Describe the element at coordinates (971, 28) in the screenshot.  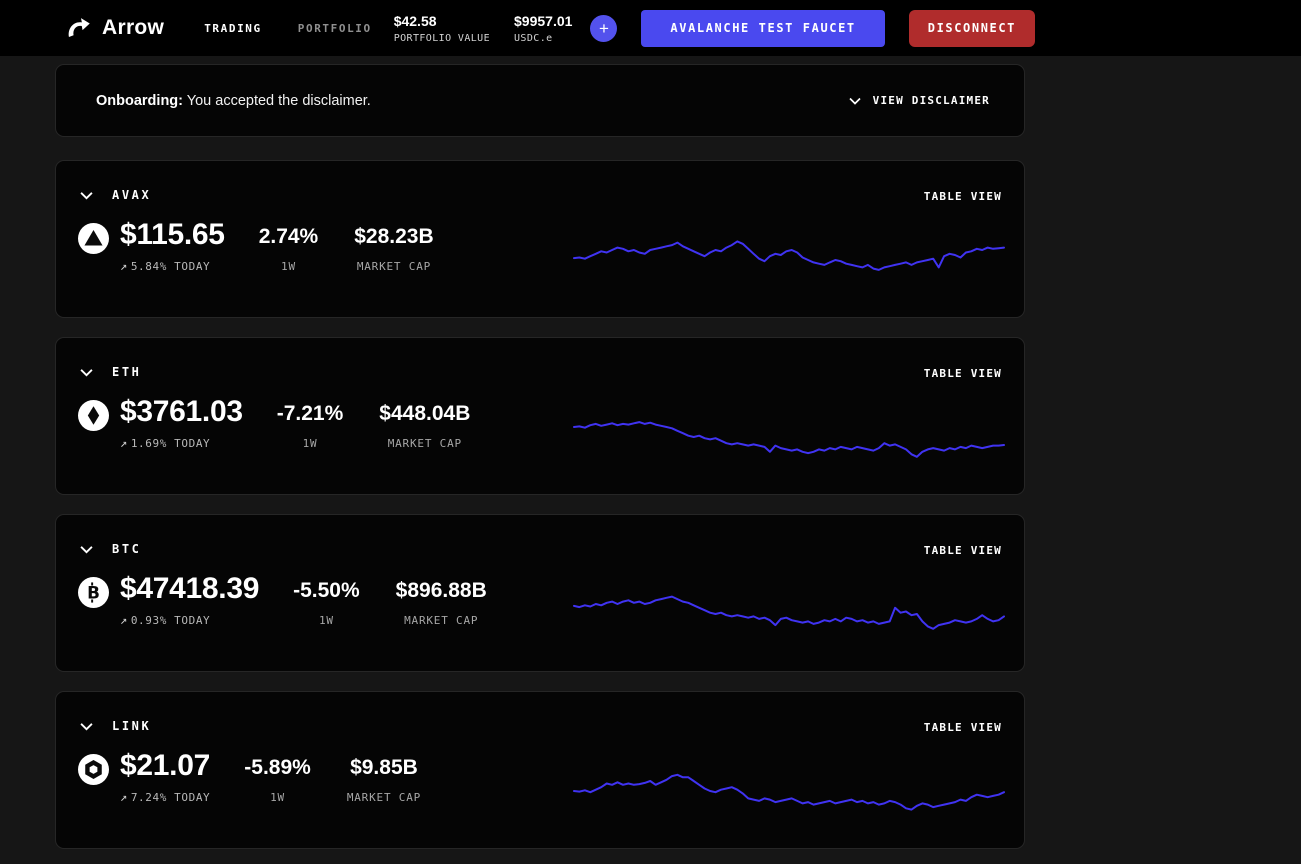
I see `disconnect-button: DISCONNECT` at that location.